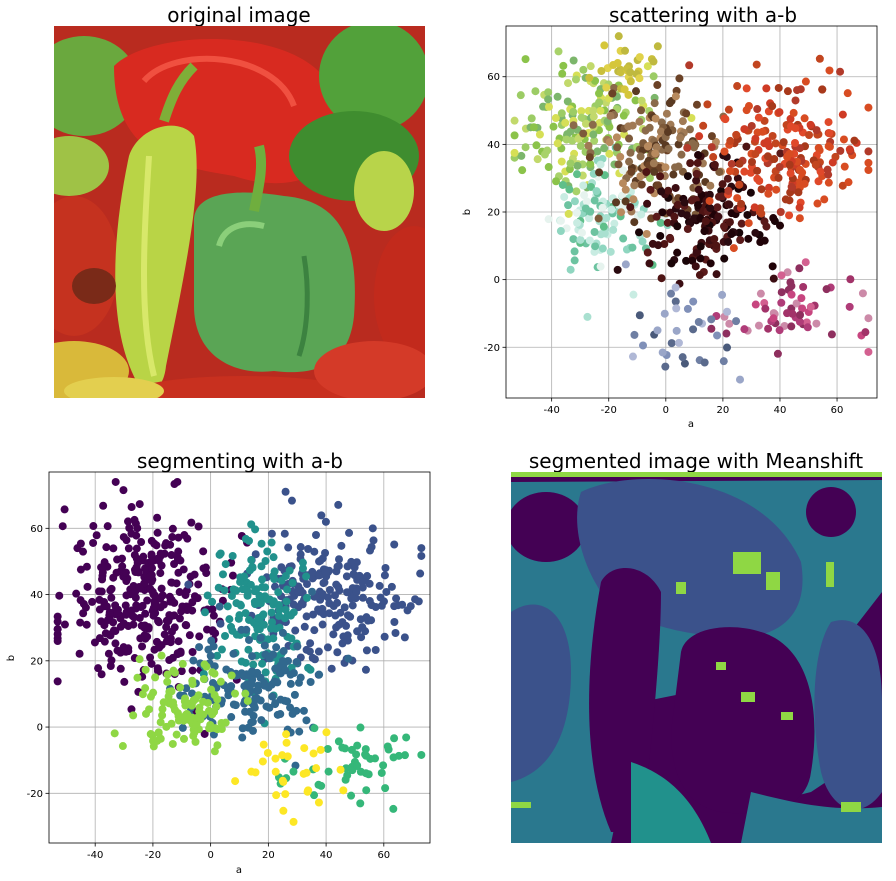 The height and width of the screenshot is (881, 896). I want to click on y-tick-label: 60, so click(36, 529).